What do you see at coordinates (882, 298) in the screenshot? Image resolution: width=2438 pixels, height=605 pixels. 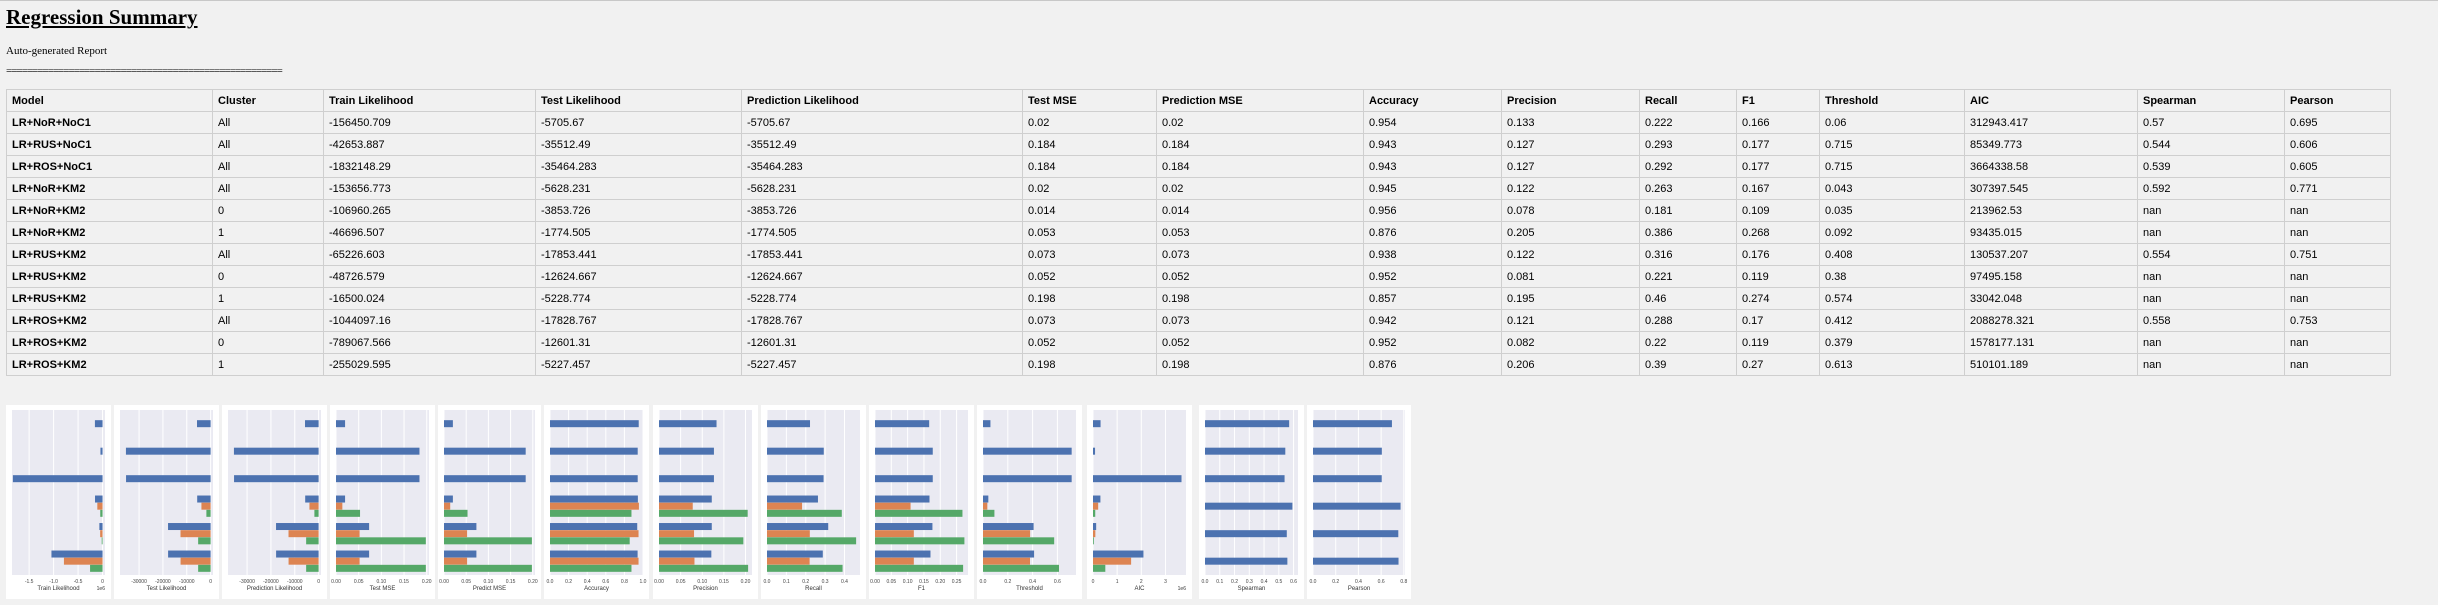 I see `table-cell: -5228.774` at bounding box center [882, 298].